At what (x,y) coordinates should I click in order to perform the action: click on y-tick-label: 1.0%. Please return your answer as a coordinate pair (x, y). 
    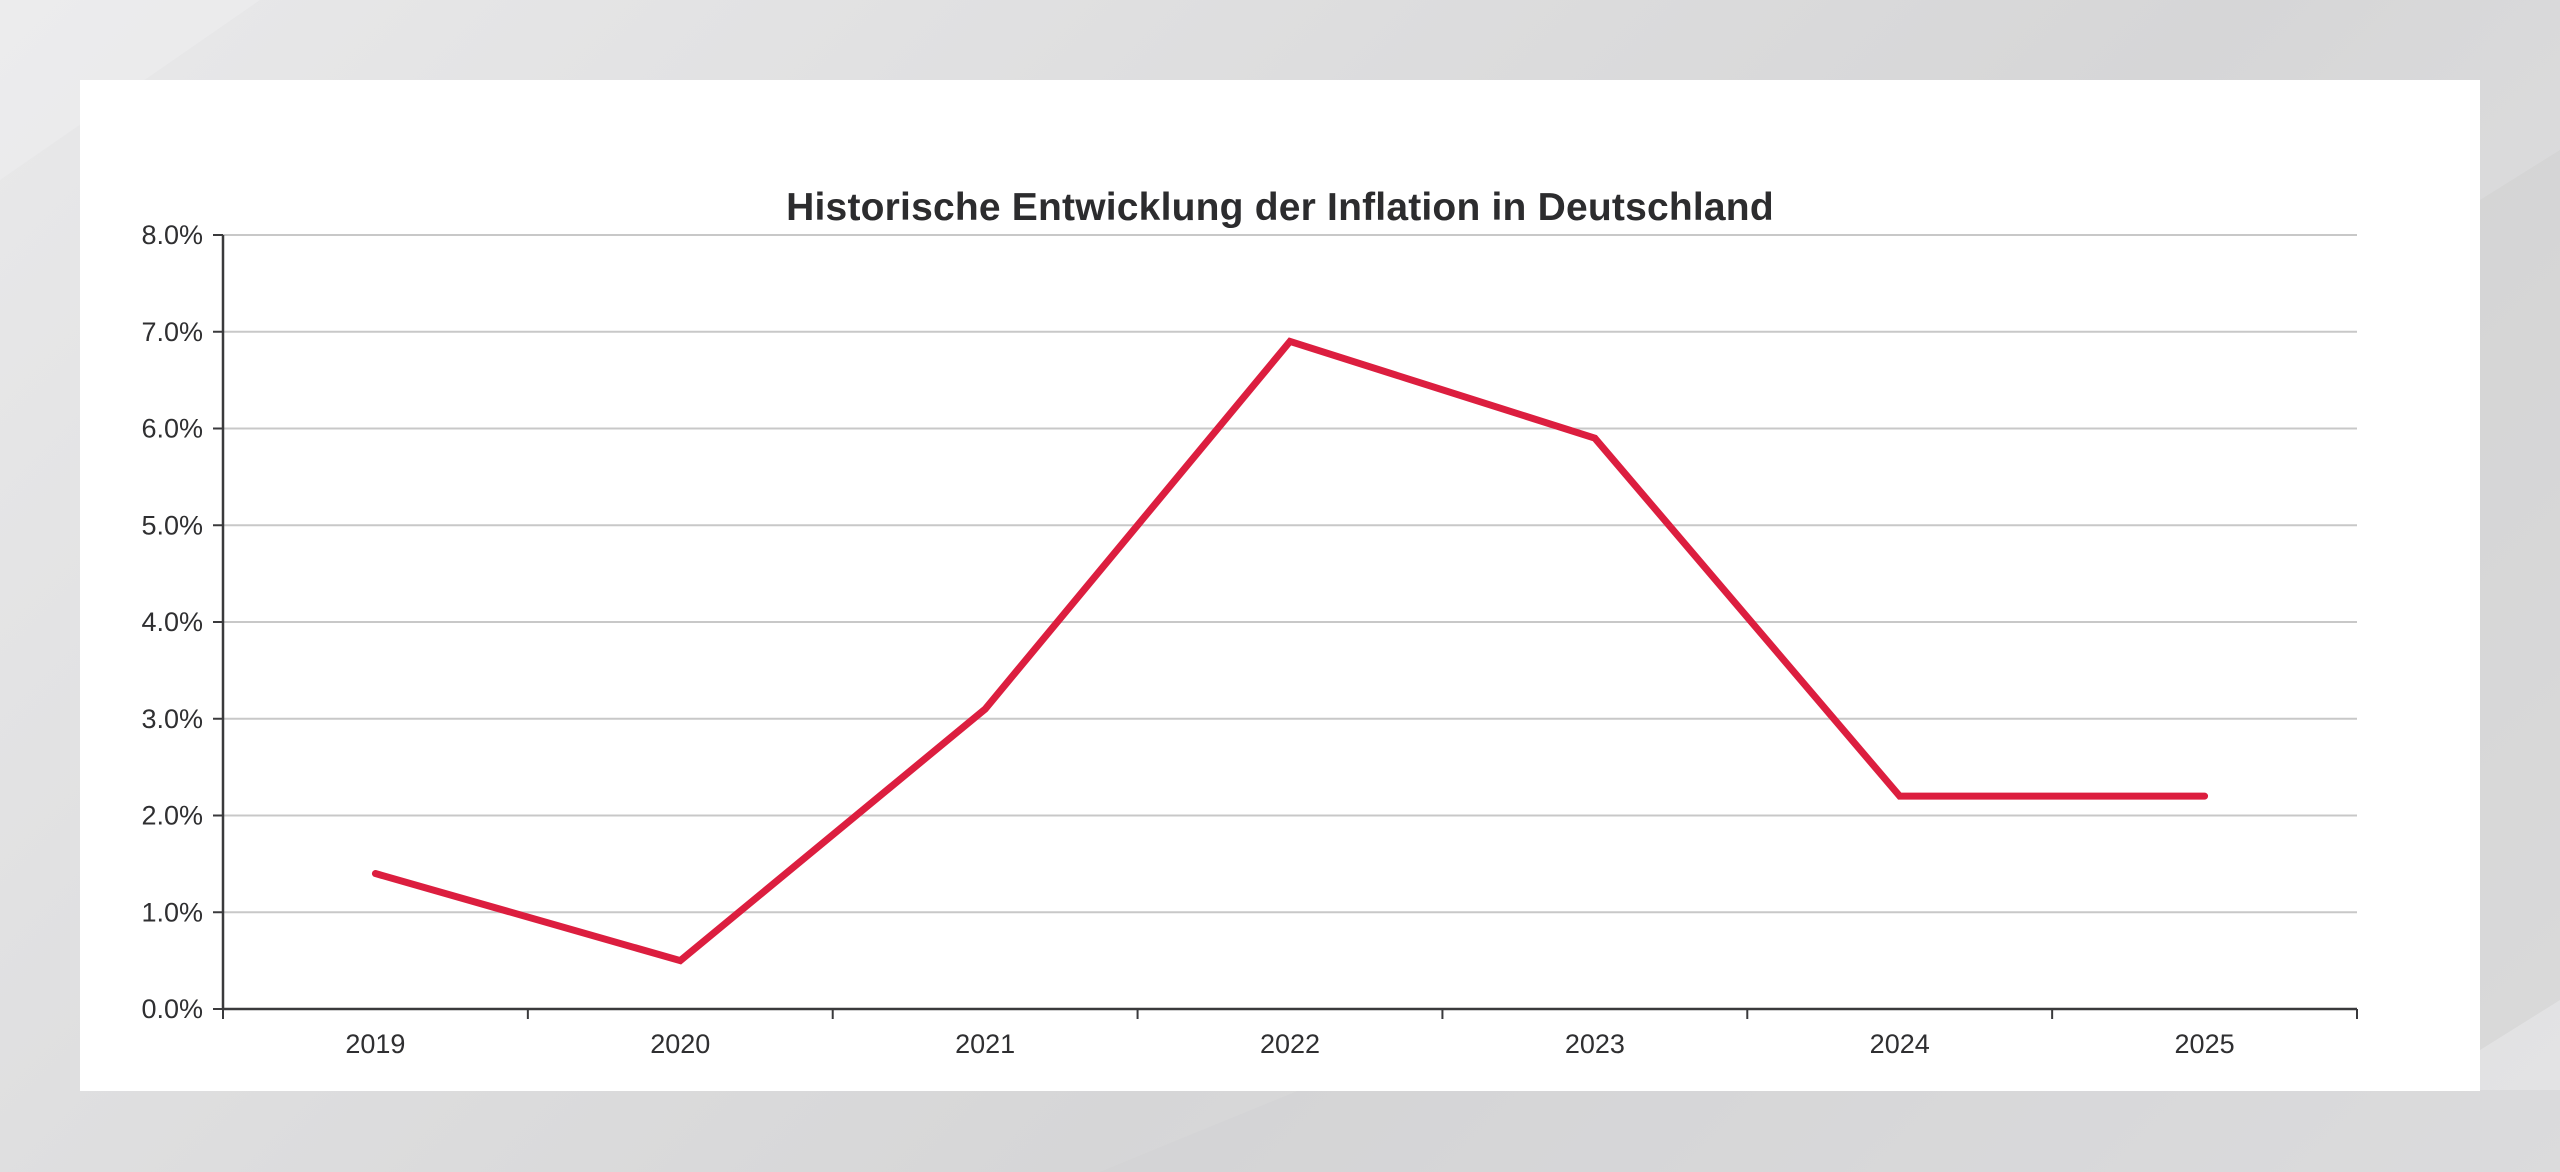
    Looking at the image, I should click on (172, 912).